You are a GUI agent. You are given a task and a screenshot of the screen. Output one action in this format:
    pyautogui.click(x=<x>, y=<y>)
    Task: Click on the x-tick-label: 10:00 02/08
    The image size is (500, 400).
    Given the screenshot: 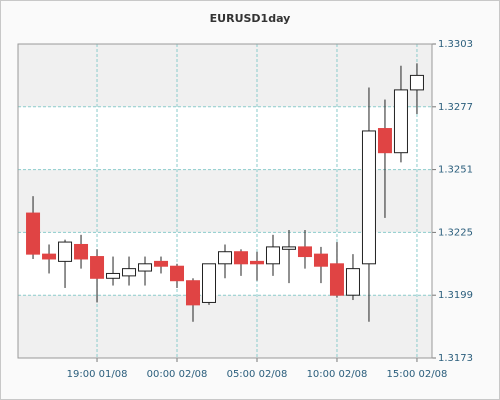 What is the action you would take?
    pyautogui.click(x=337, y=374)
    